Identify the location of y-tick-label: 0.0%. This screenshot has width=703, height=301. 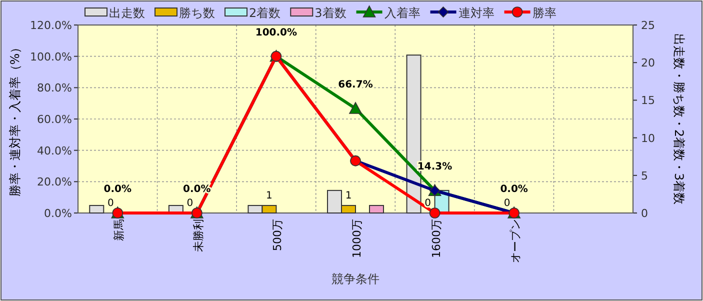
(58, 213).